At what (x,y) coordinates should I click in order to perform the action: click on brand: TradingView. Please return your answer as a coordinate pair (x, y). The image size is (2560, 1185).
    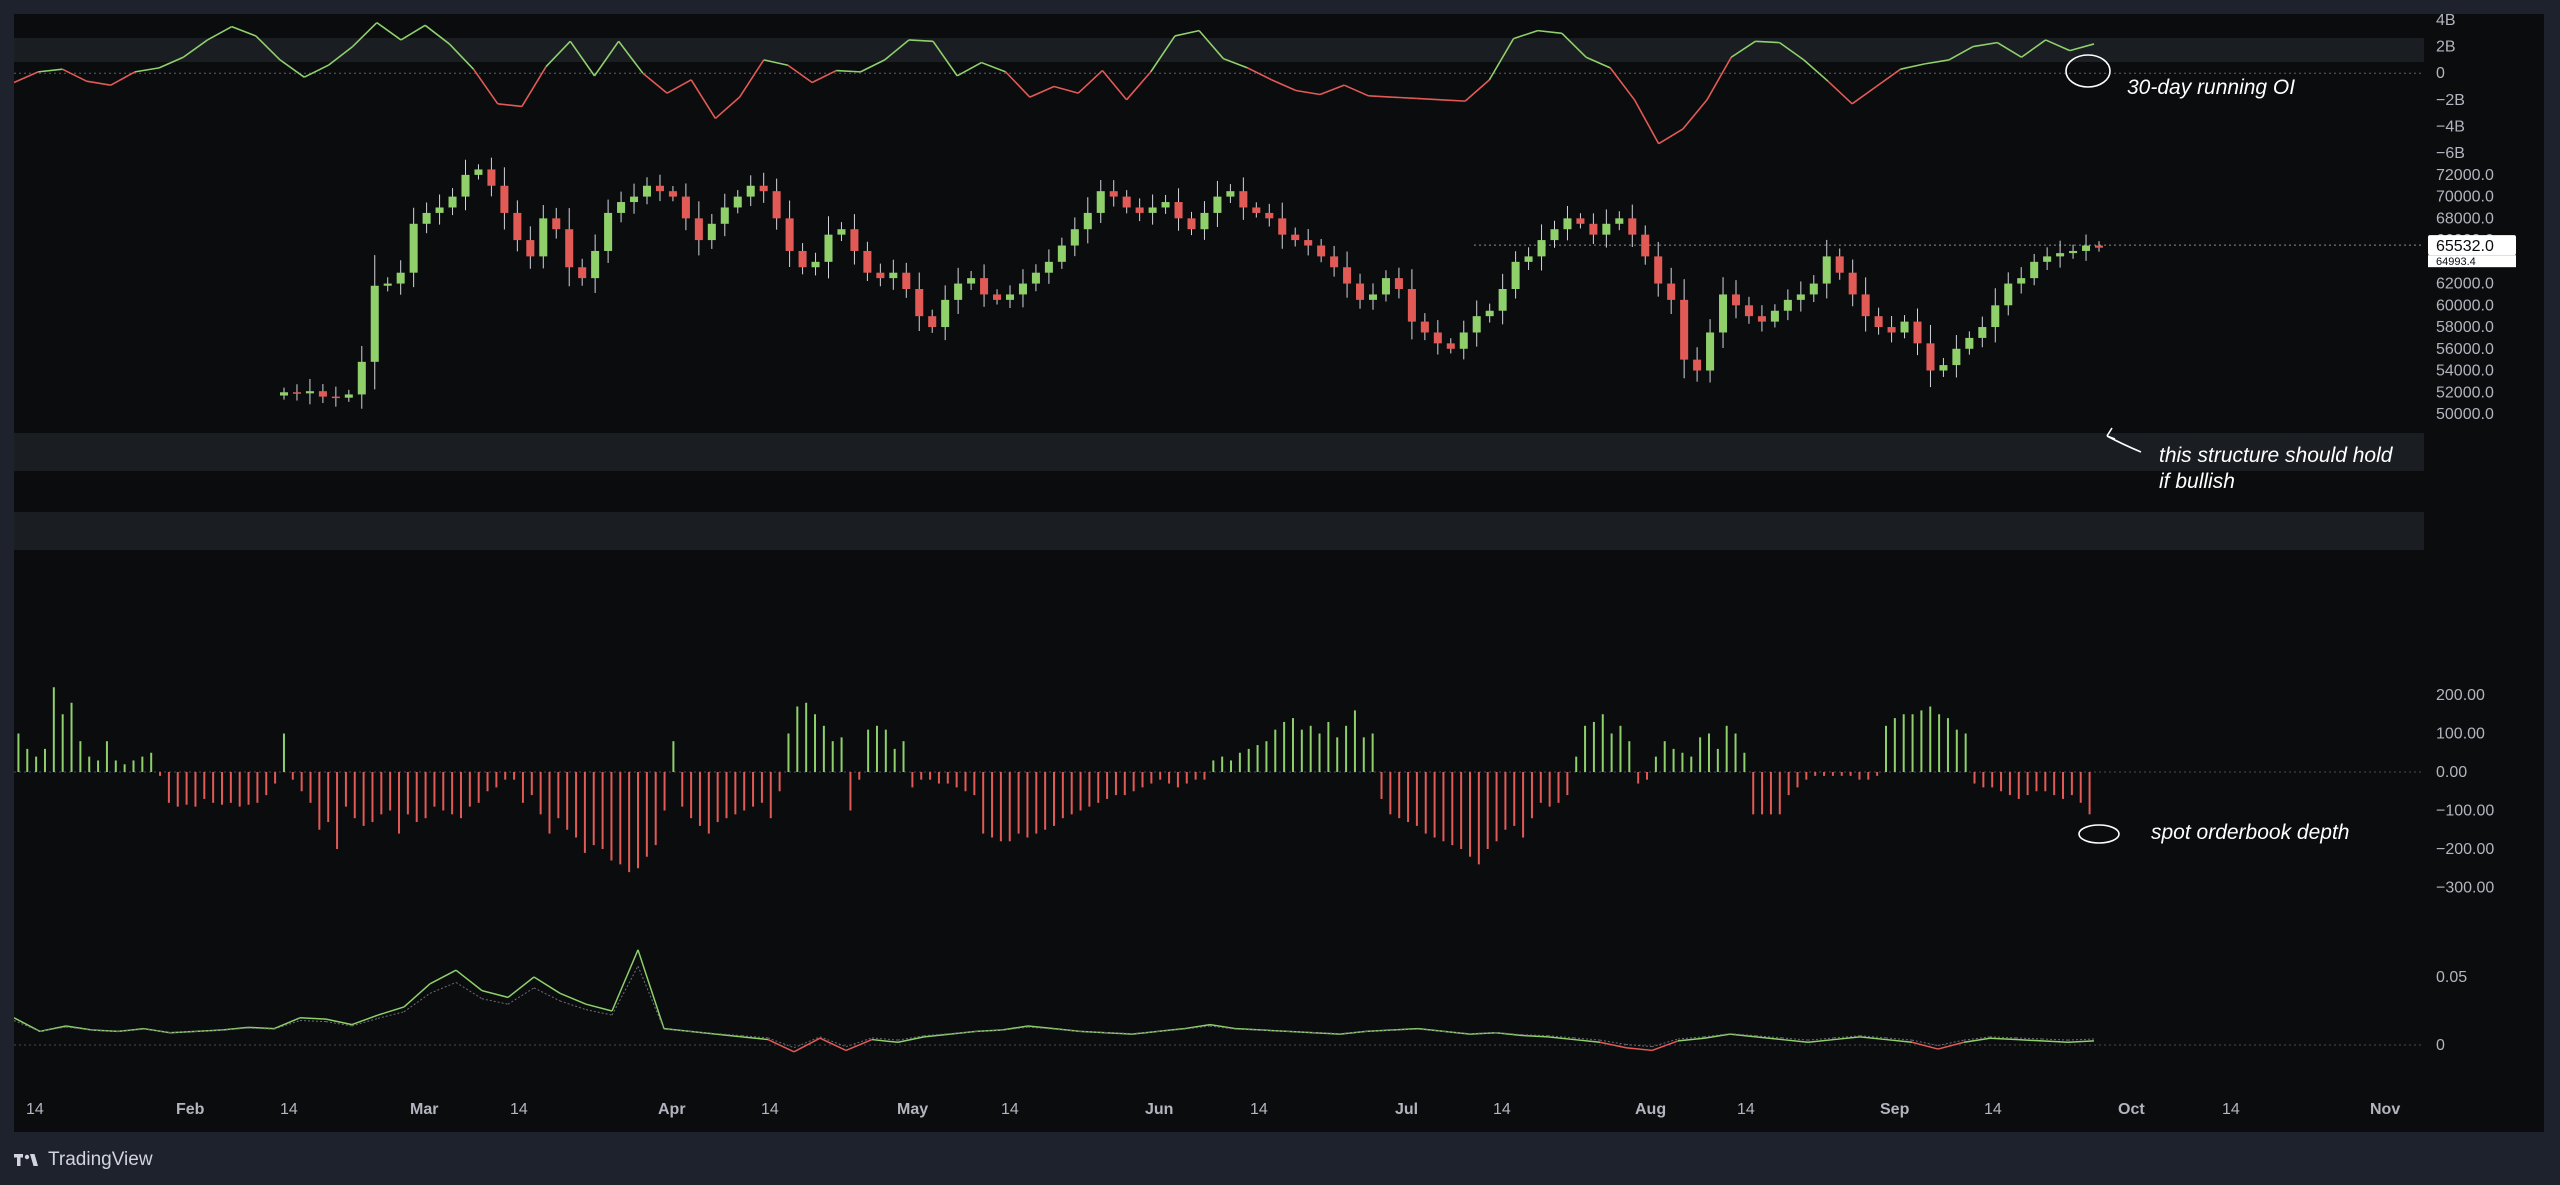
    Looking at the image, I should click on (83, 1160).